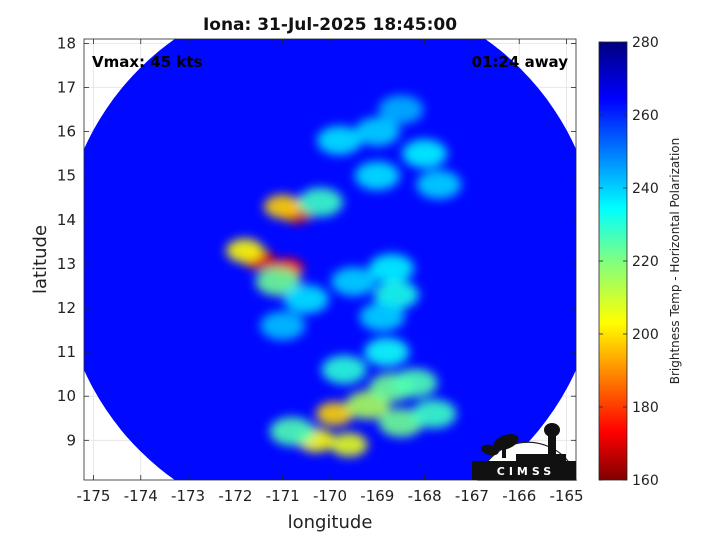 The image size is (720, 540). I want to click on x-tick-label: -173, so click(188, 496).